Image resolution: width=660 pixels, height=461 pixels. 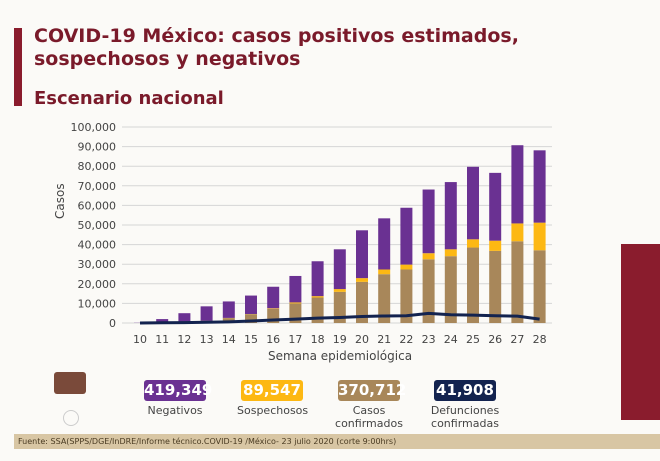 I want to click on confirmados-badge: 370,712, so click(x=372, y=390).